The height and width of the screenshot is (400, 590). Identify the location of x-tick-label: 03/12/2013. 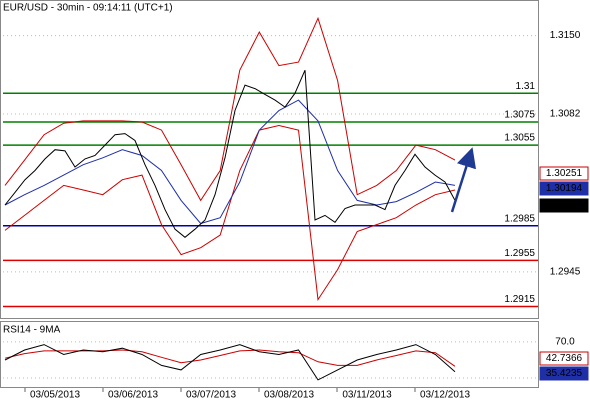
(445, 395).